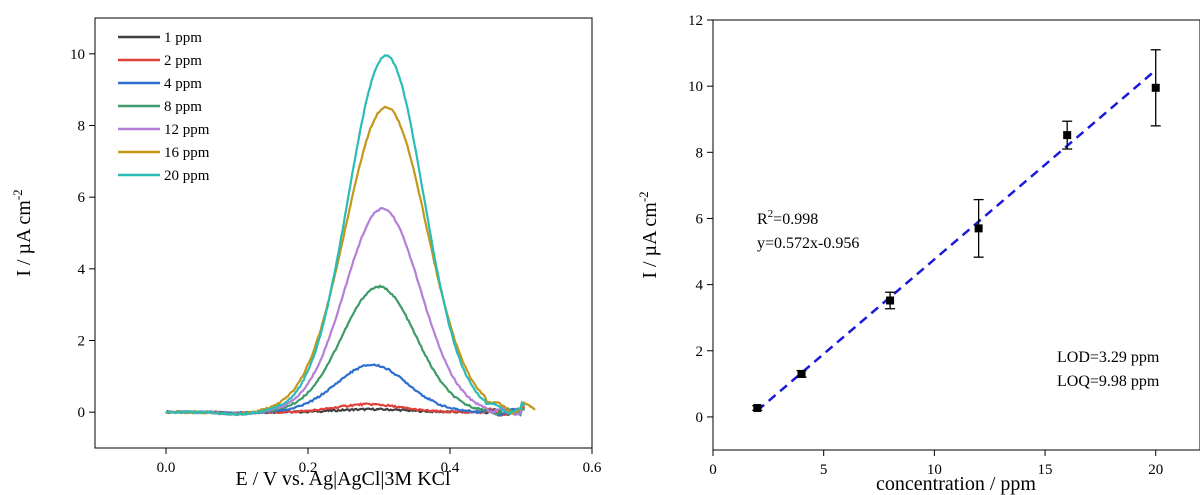 The width and height of the screenshot is (1200, 495). I want to click on lod-label: LOD=3.29 ppm, so click(1108, 357).